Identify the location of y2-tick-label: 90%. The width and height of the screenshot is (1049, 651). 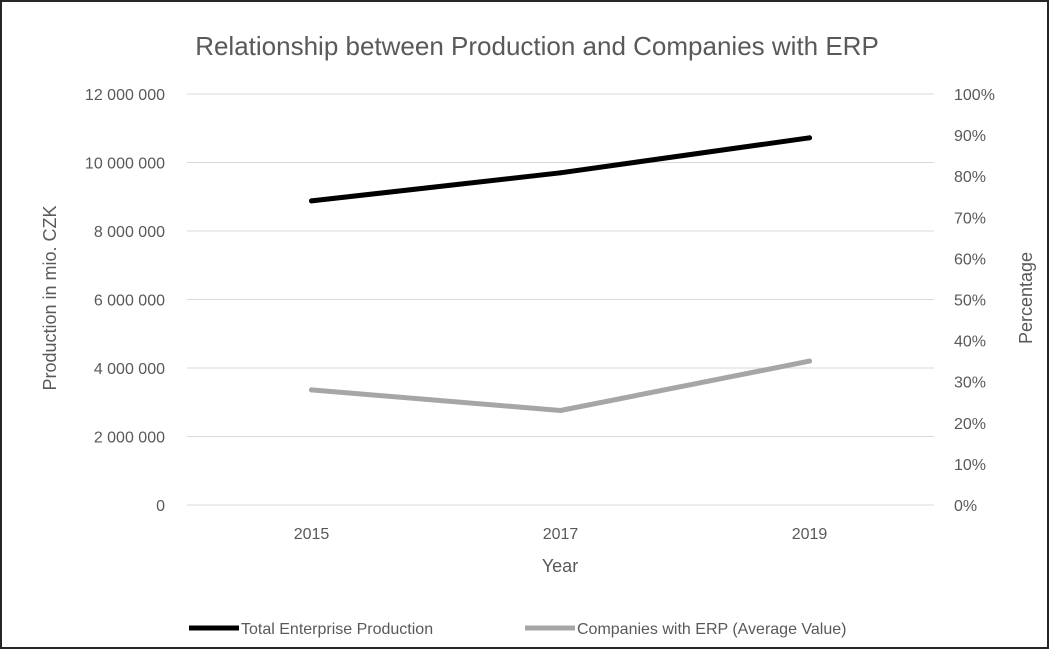
(970, 136).